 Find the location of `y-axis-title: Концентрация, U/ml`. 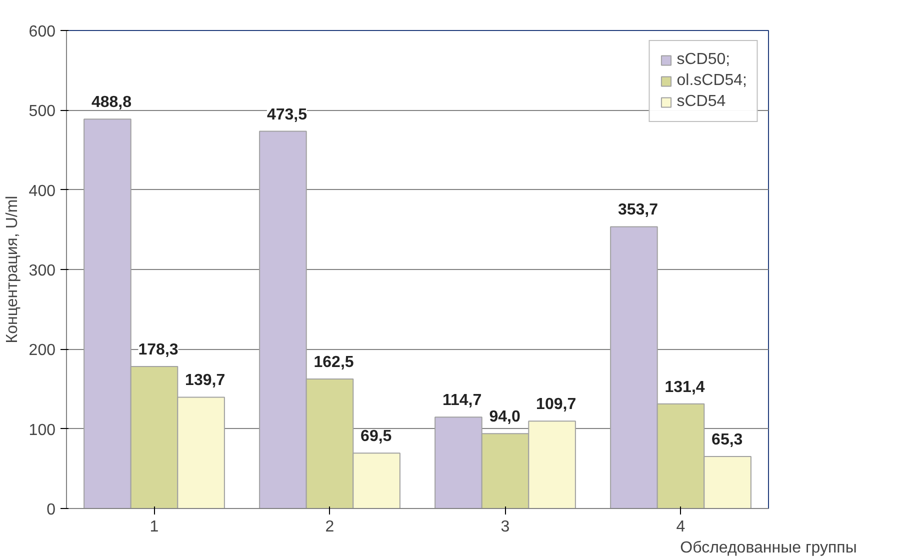

y-axis-title: Концентрация, U/ml is located at coordinates (12, 270).